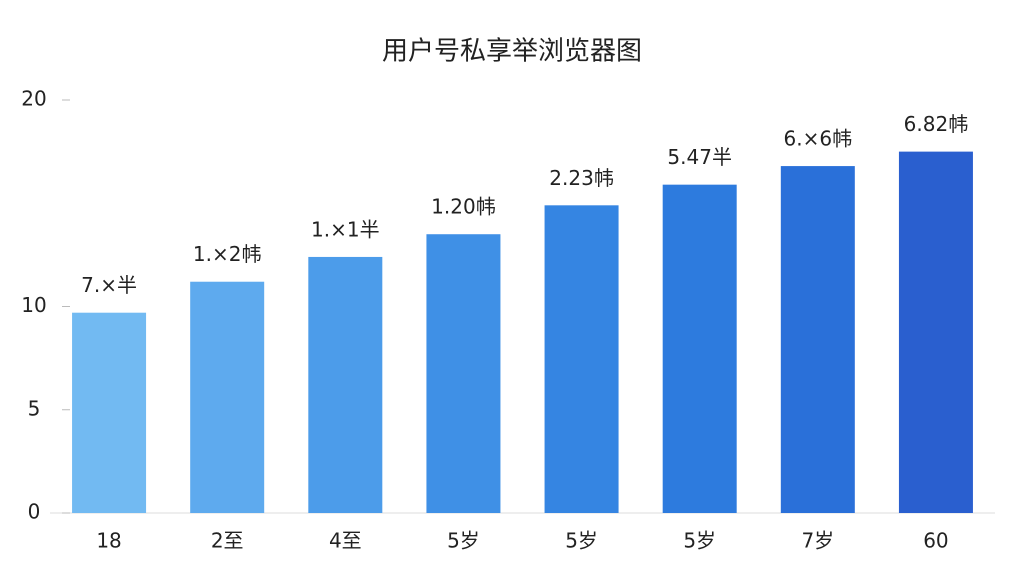 The height and width of the screenshot is (576, 1024). What do you see at coordinates (227, 254) in the screenshot?
I see `bar-annotation: 1.×2帏` at bounding box center [227, 254].